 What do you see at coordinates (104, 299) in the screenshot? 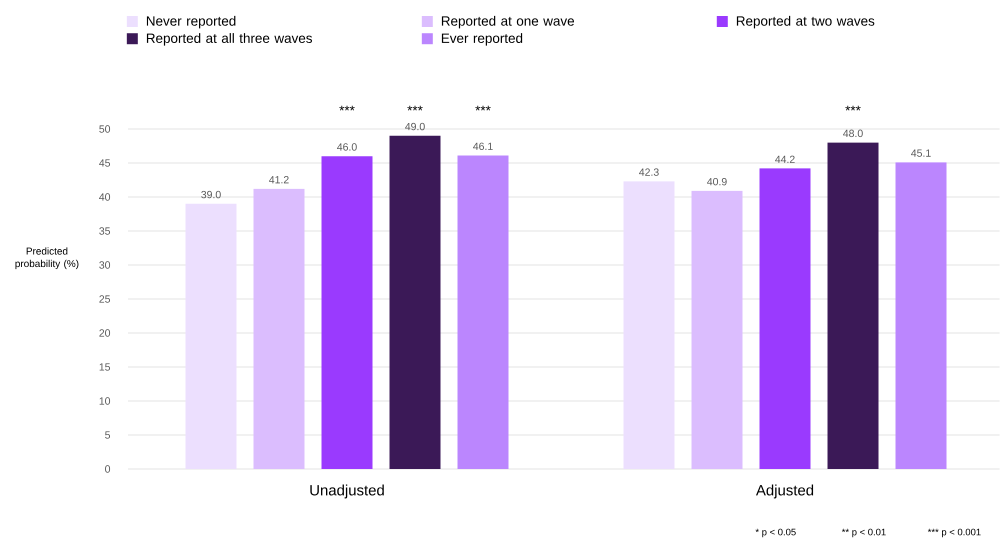
I see `y-tick-label: 25` at bounding box center [104, 299].